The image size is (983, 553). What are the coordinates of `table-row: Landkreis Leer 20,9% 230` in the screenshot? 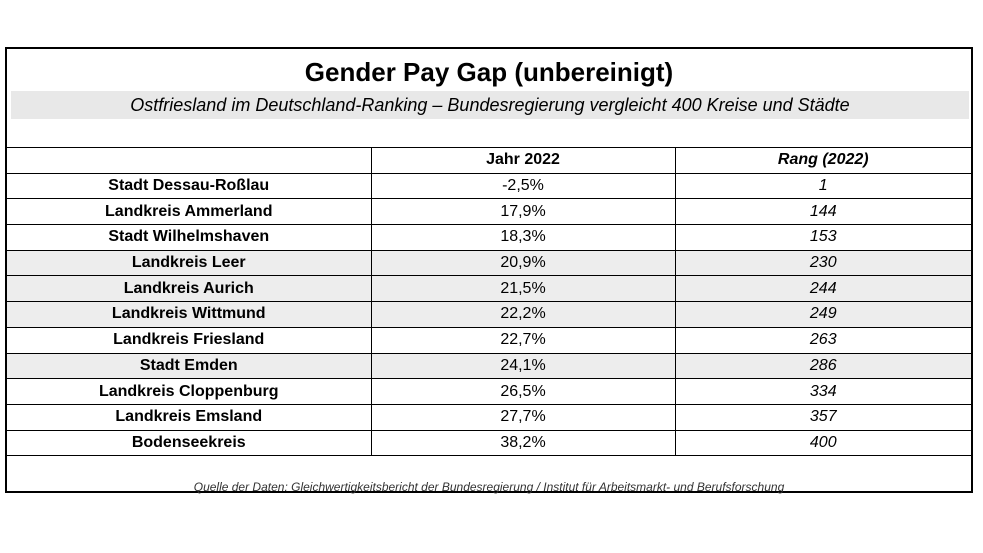 It's located at (489, 263).